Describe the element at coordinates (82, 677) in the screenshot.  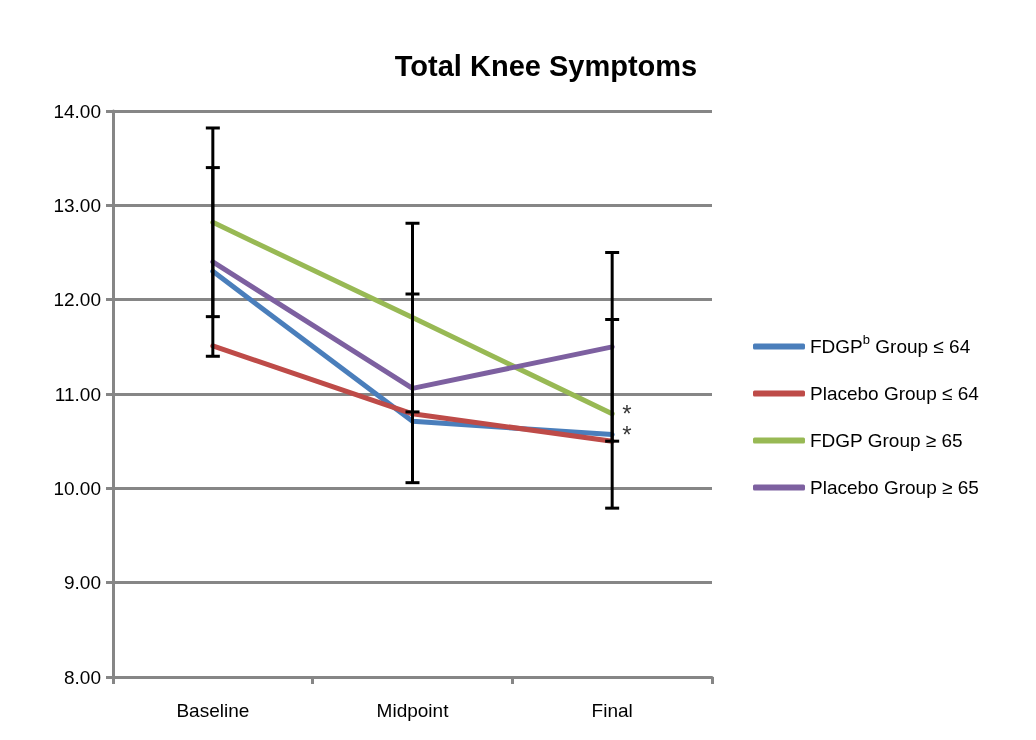
I see `y-tick-label: 8.00` at that location.